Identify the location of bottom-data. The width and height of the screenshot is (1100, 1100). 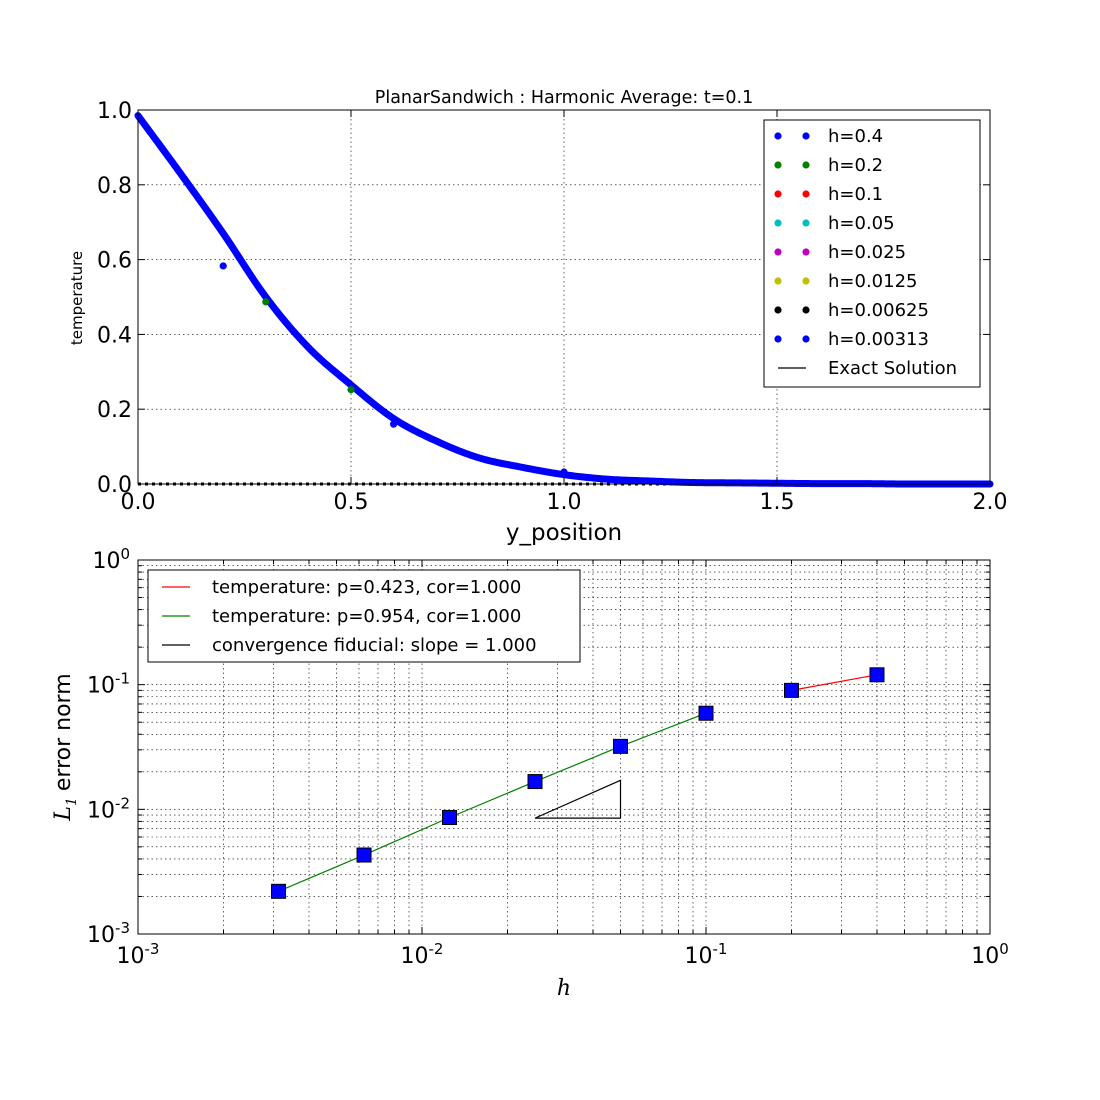
(578, 783).